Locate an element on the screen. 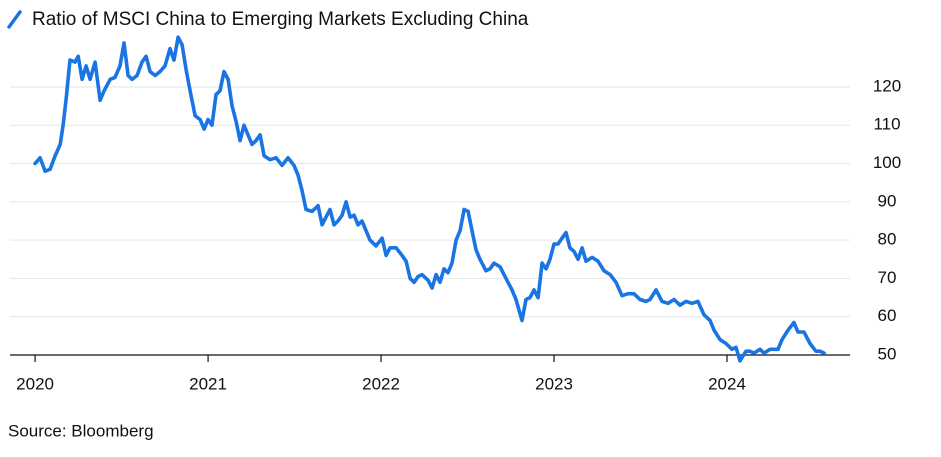 The image size is (941, 457). y-tick-label: 110 is located at coordinates (886, 124).